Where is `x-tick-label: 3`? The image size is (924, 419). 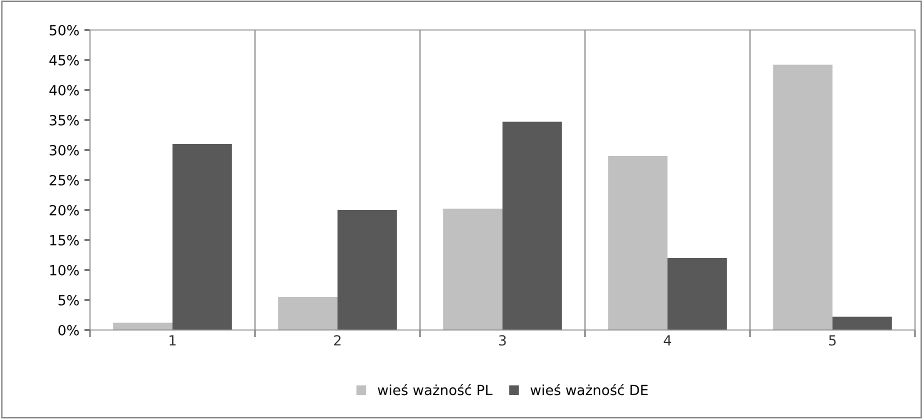
x-tick-label: 3 is located at coordinates (502, 340).